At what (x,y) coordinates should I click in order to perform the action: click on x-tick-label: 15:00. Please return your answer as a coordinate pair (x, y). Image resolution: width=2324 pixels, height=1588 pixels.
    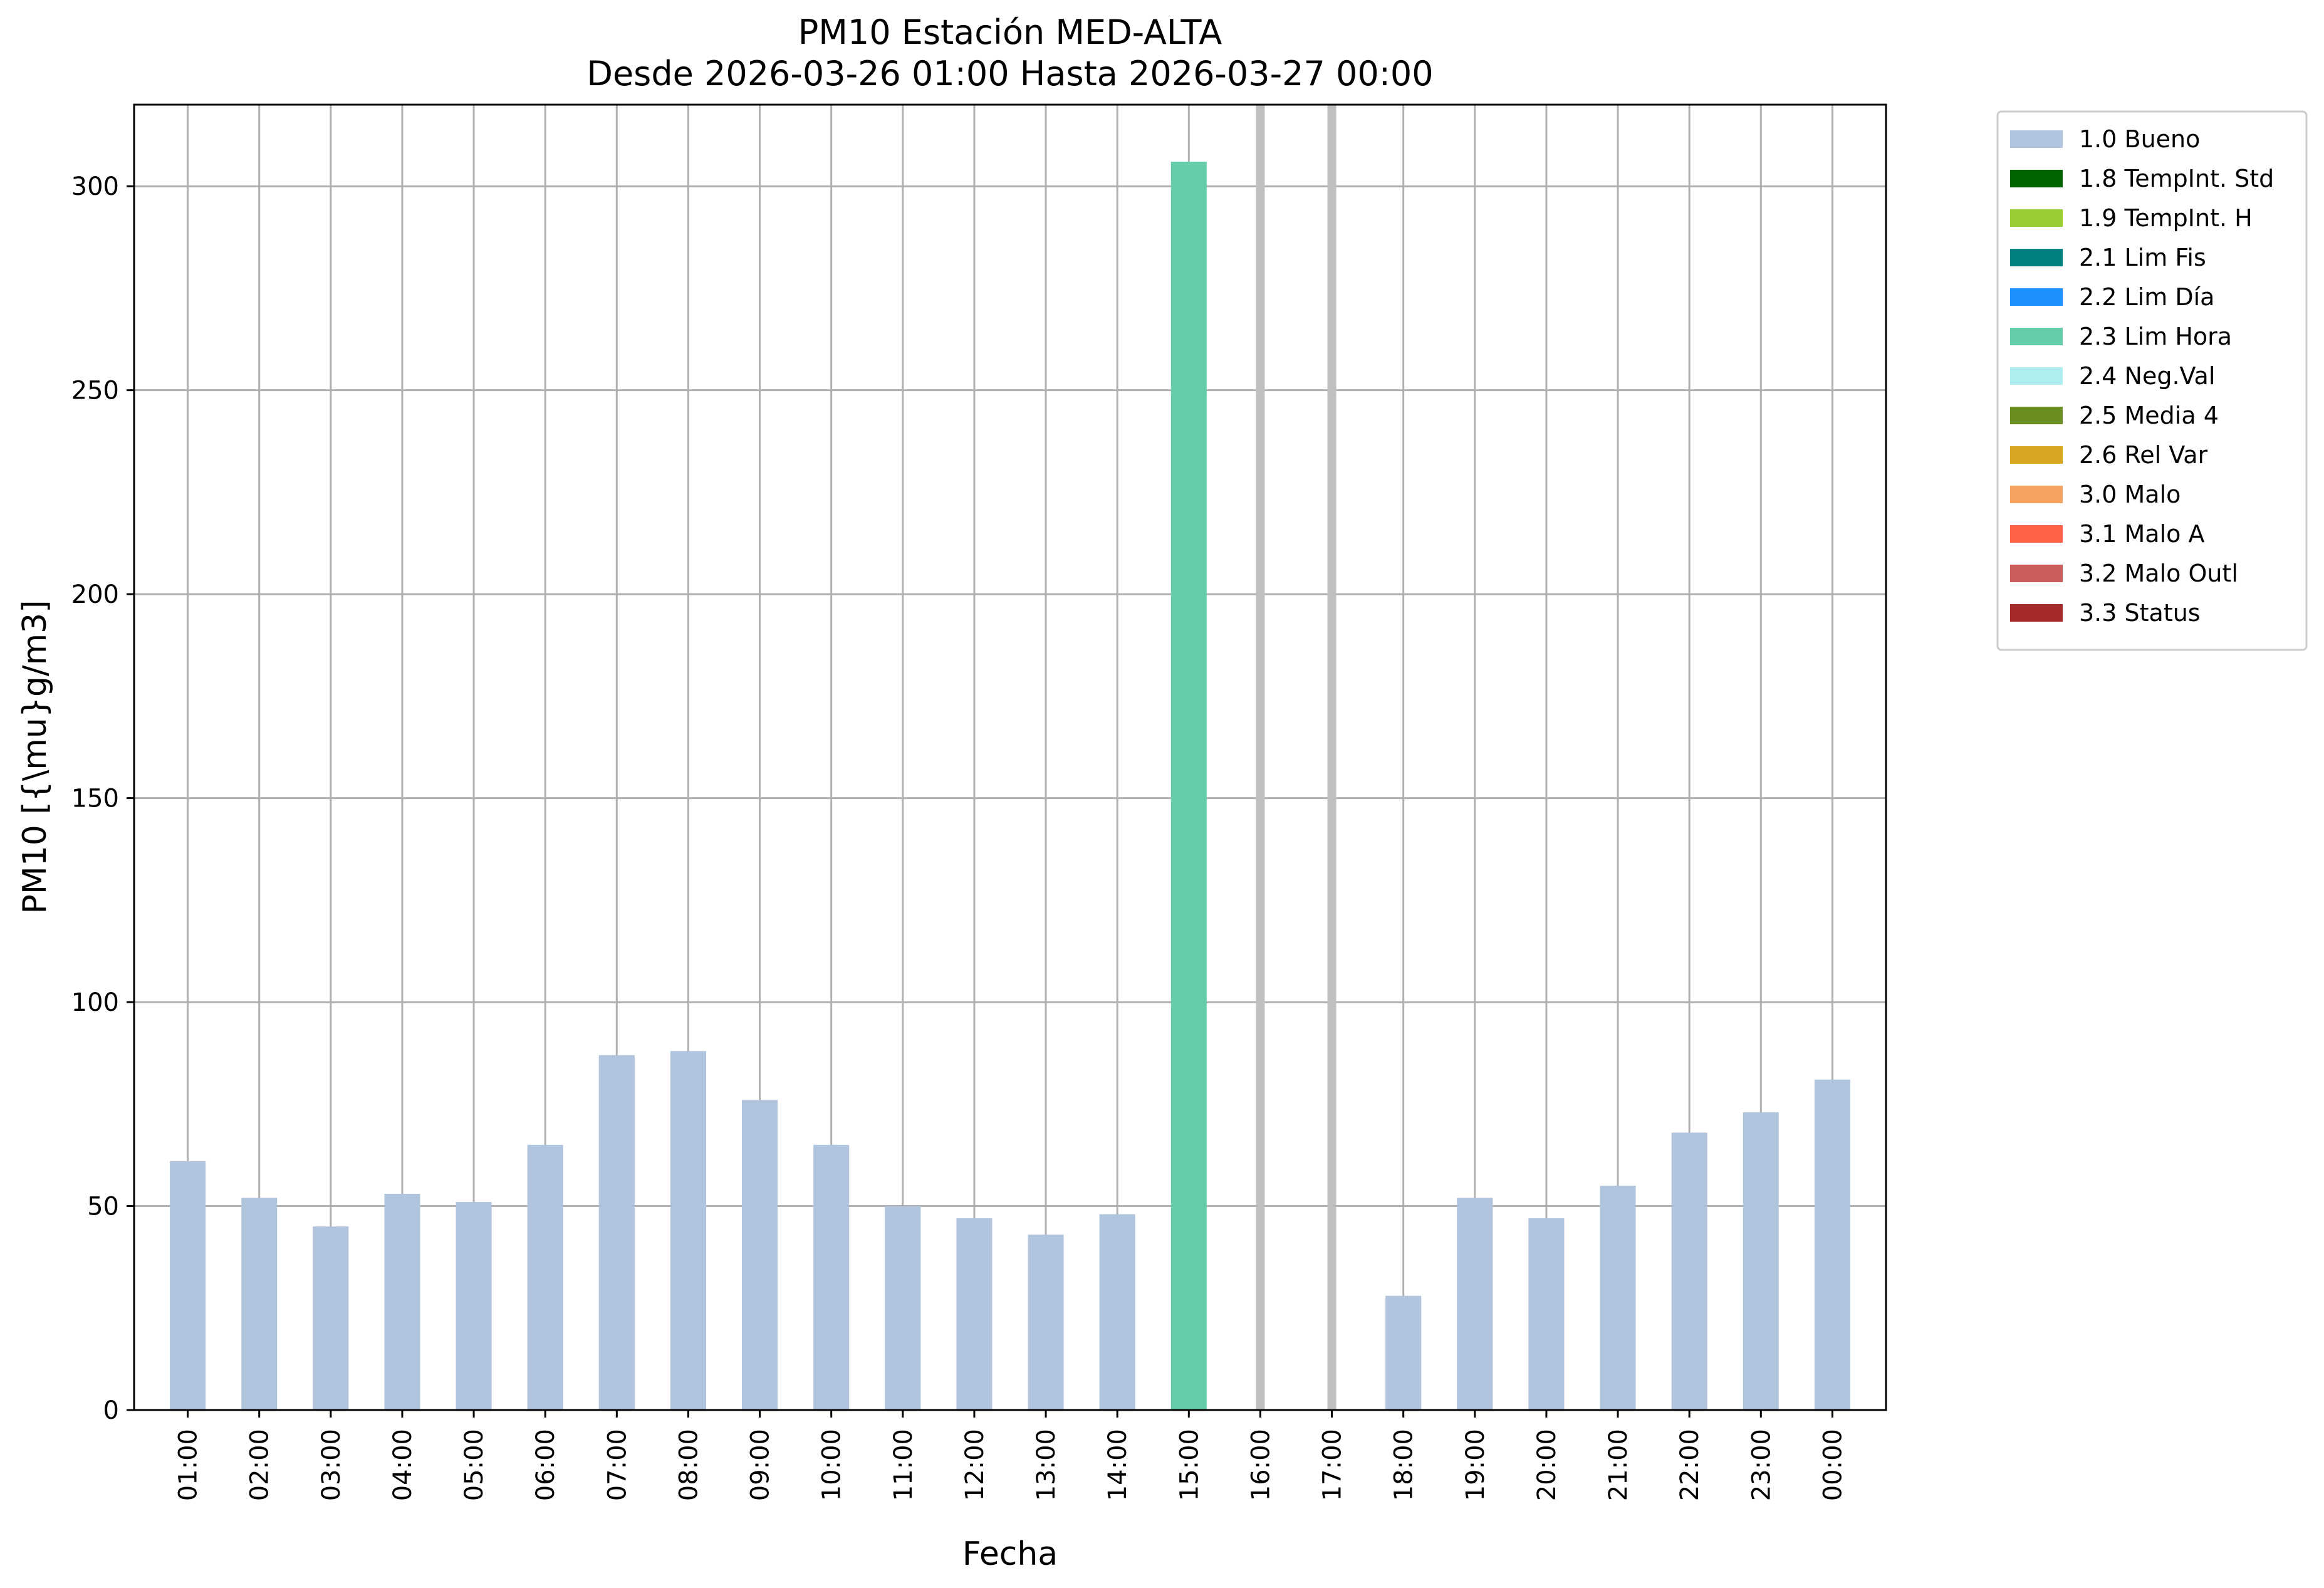
    Looking at the image, I should click on (1189, 1465).